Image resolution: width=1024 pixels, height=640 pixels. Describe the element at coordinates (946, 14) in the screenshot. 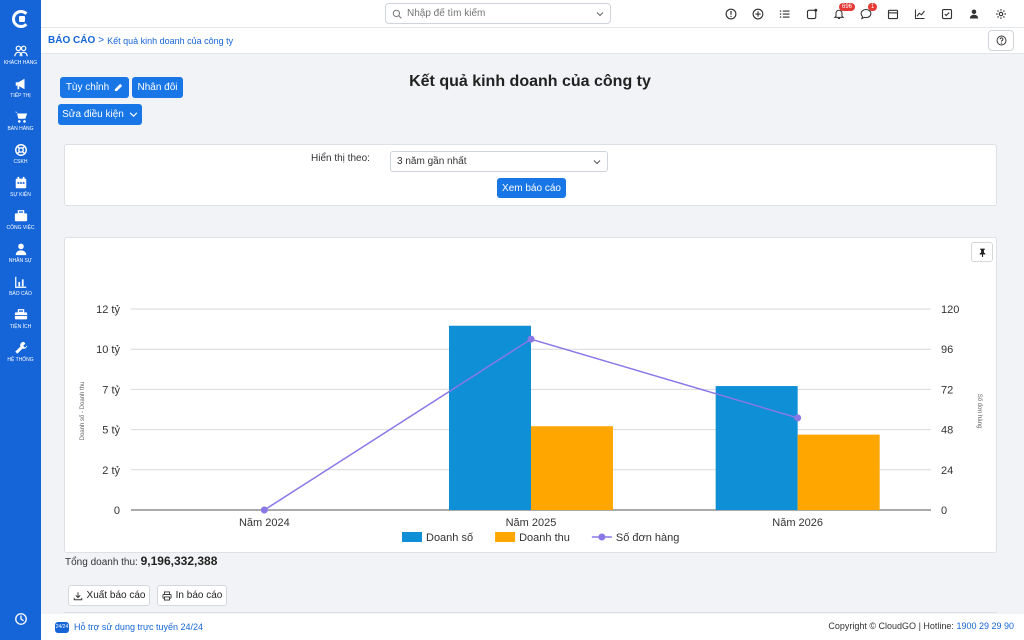

I see `tasks-button` at that location.